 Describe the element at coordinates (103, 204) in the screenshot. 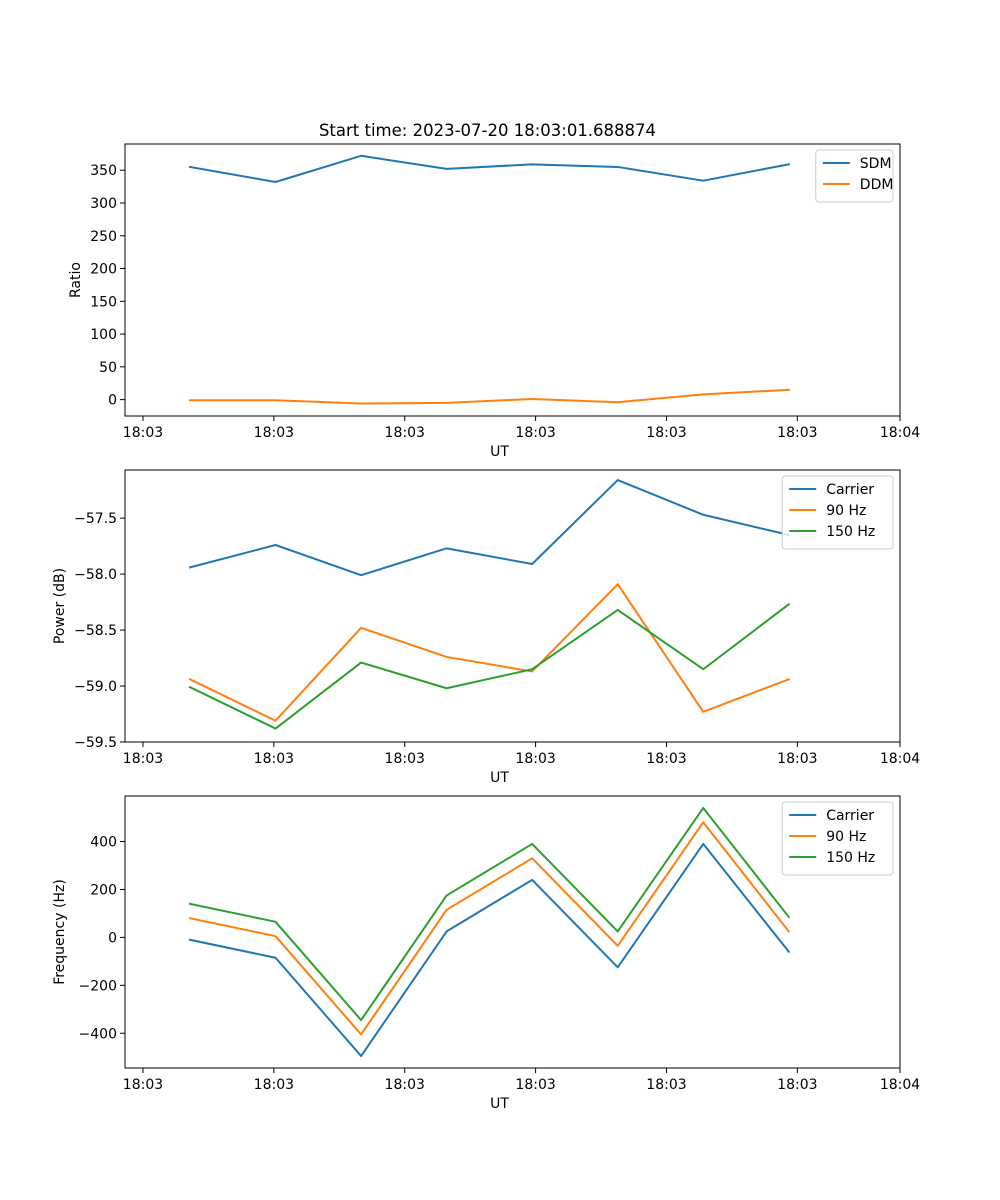

I see `y-tick-label: 300` at that location.